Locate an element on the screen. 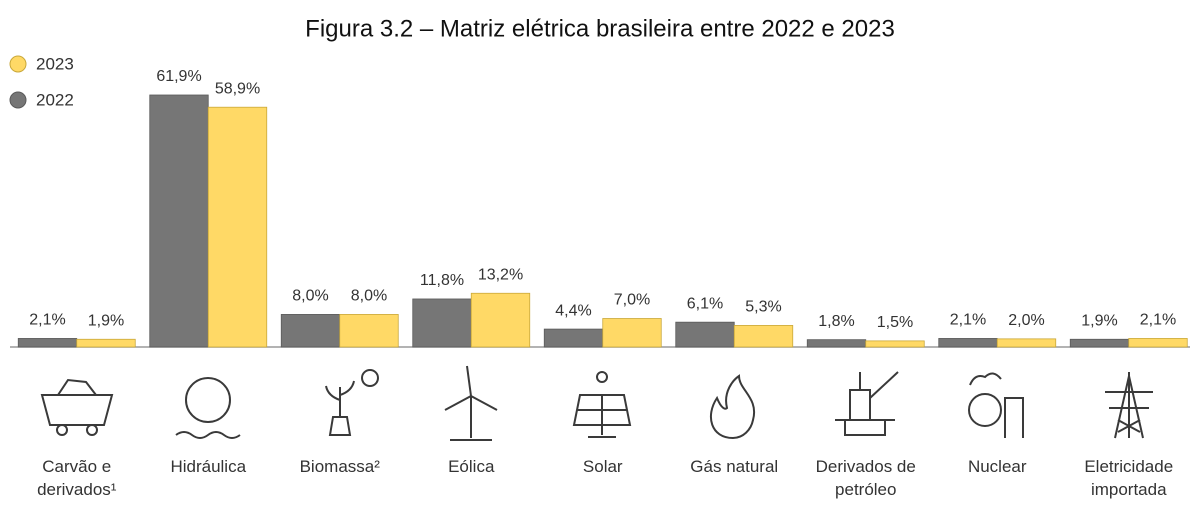 Image resolution: width=1200 pixels, height=507 pixels. icon-solar is located at coordinates (602, 416).